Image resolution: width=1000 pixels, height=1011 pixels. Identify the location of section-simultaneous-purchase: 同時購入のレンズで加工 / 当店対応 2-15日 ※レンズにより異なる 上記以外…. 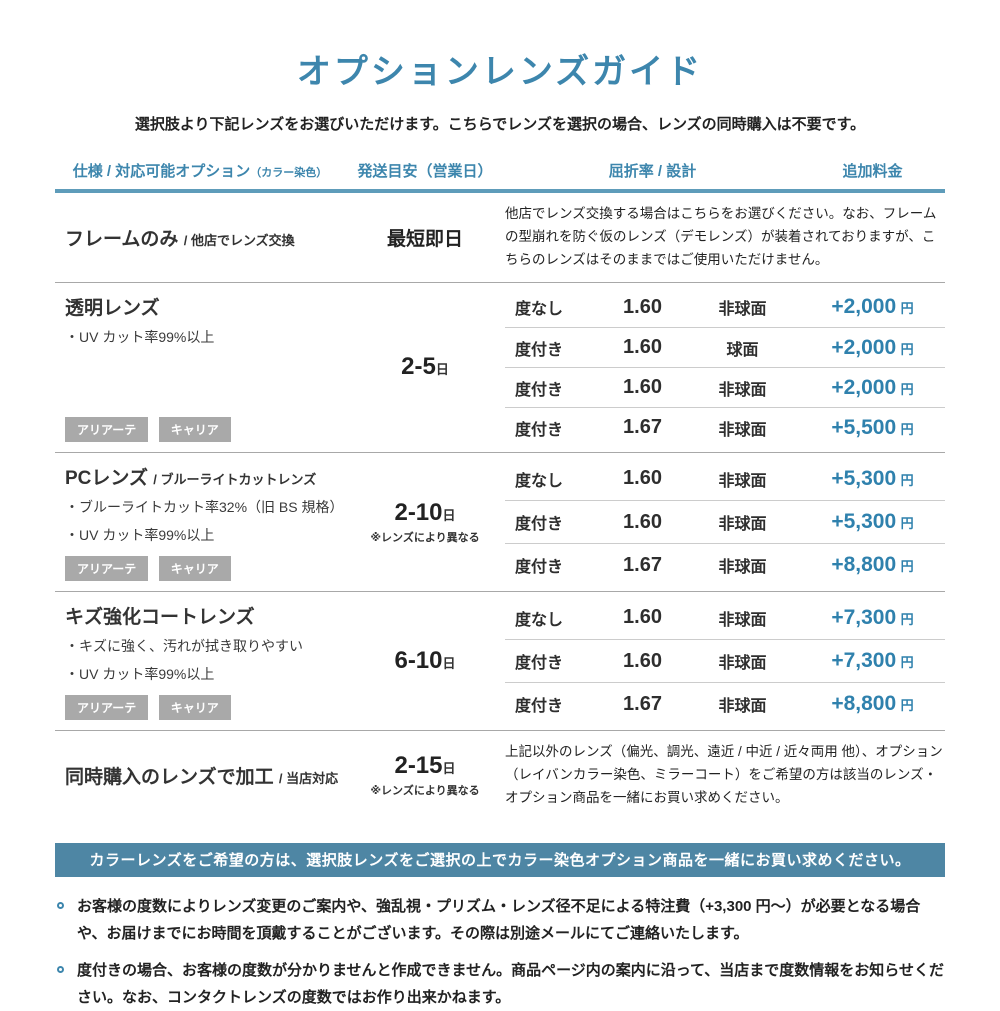
(500, 774).